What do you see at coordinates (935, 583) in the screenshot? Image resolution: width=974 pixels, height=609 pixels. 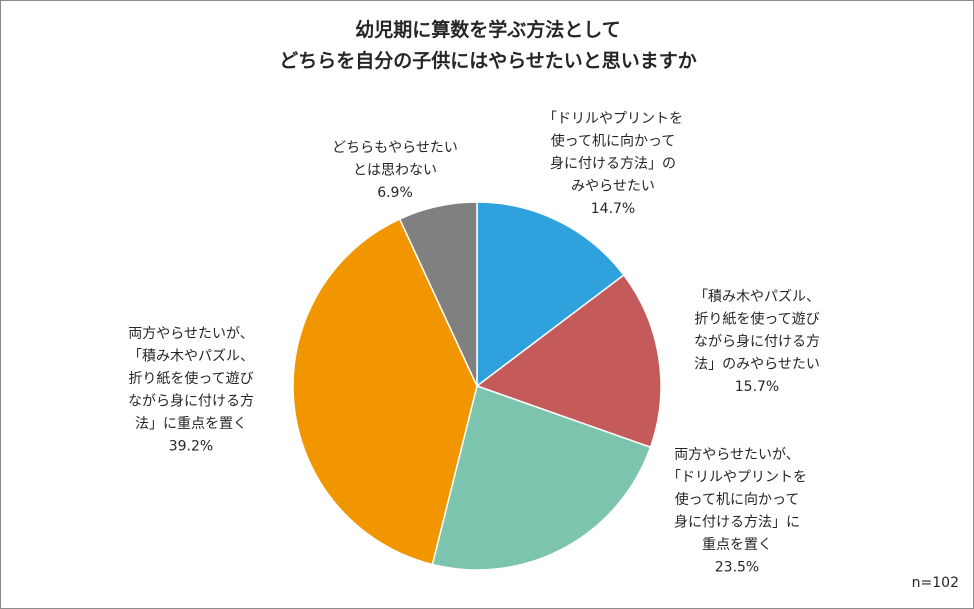 I see `sample-size-note: n=102` at bounding box center [935, 583].